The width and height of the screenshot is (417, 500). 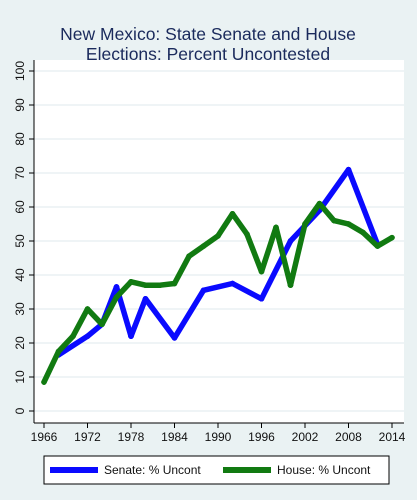 I want to click on legend-senate-label: Senate: % Uncont, so click(x=152, y=470).